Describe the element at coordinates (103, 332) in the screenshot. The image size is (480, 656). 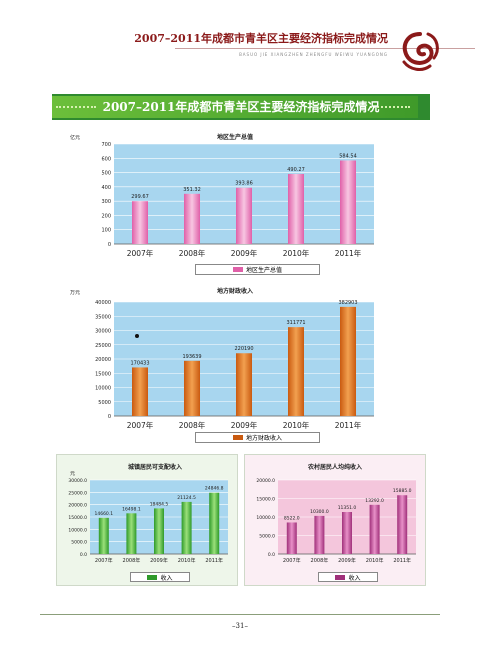
I see `y-tick-label: 30000` at that location.